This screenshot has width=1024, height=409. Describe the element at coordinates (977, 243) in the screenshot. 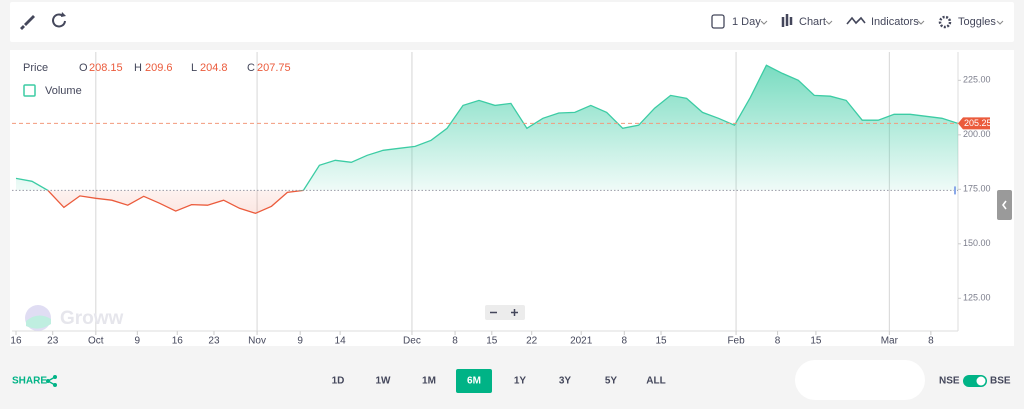

I see `y-tick-label: 150.00` at that location.